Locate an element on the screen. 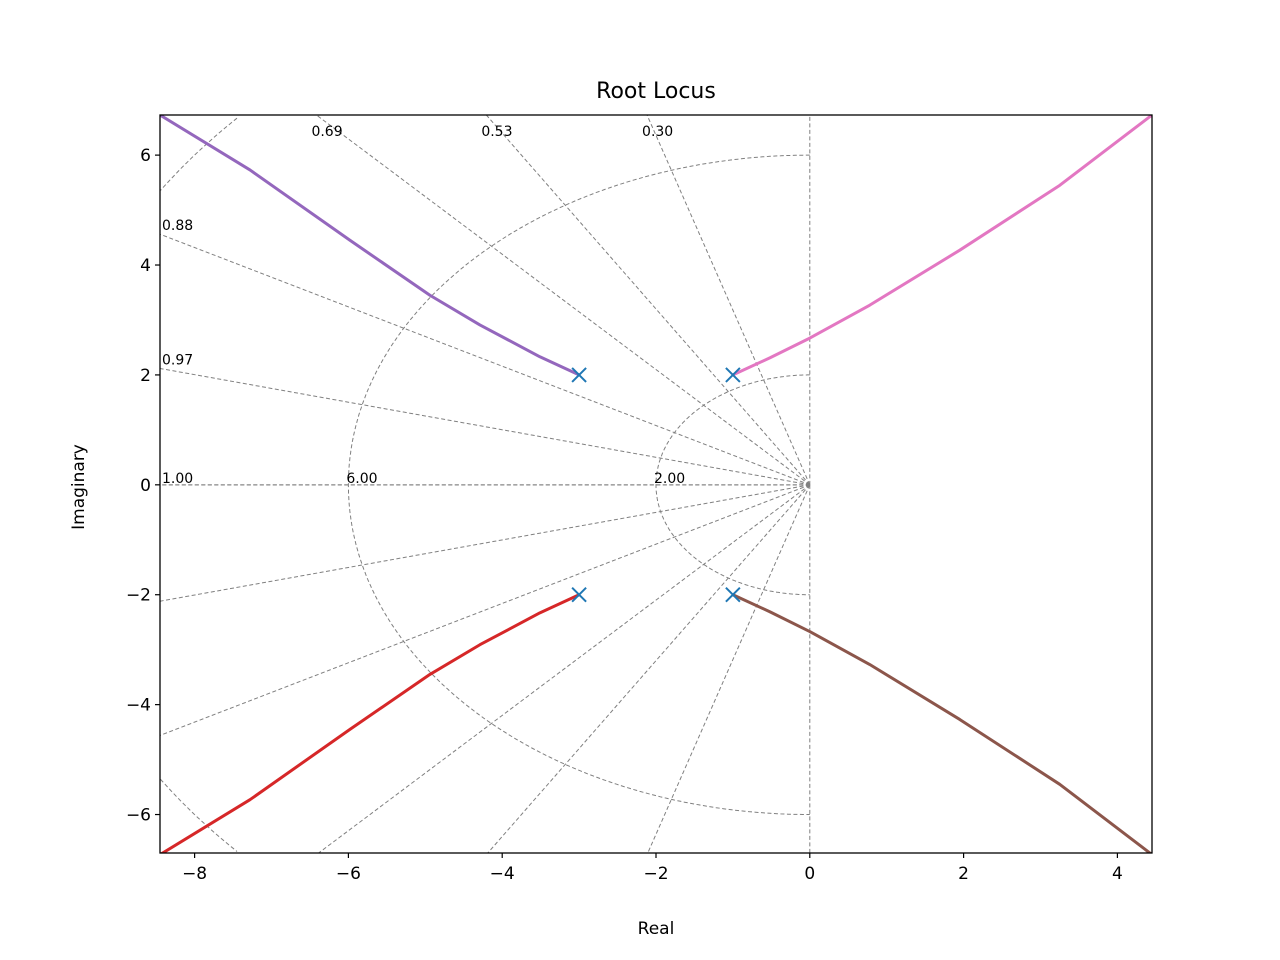  x-tick-label: 4 is located at coordinates (1117, 874).